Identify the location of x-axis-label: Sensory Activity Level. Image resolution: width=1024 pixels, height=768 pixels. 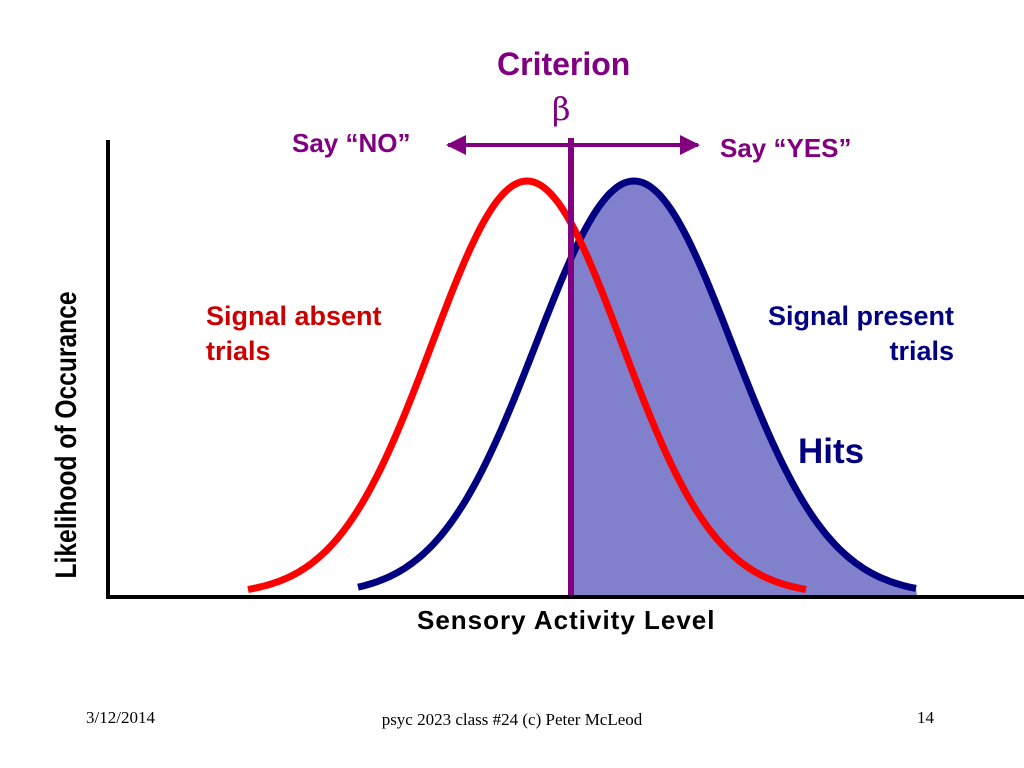
(566, 620).